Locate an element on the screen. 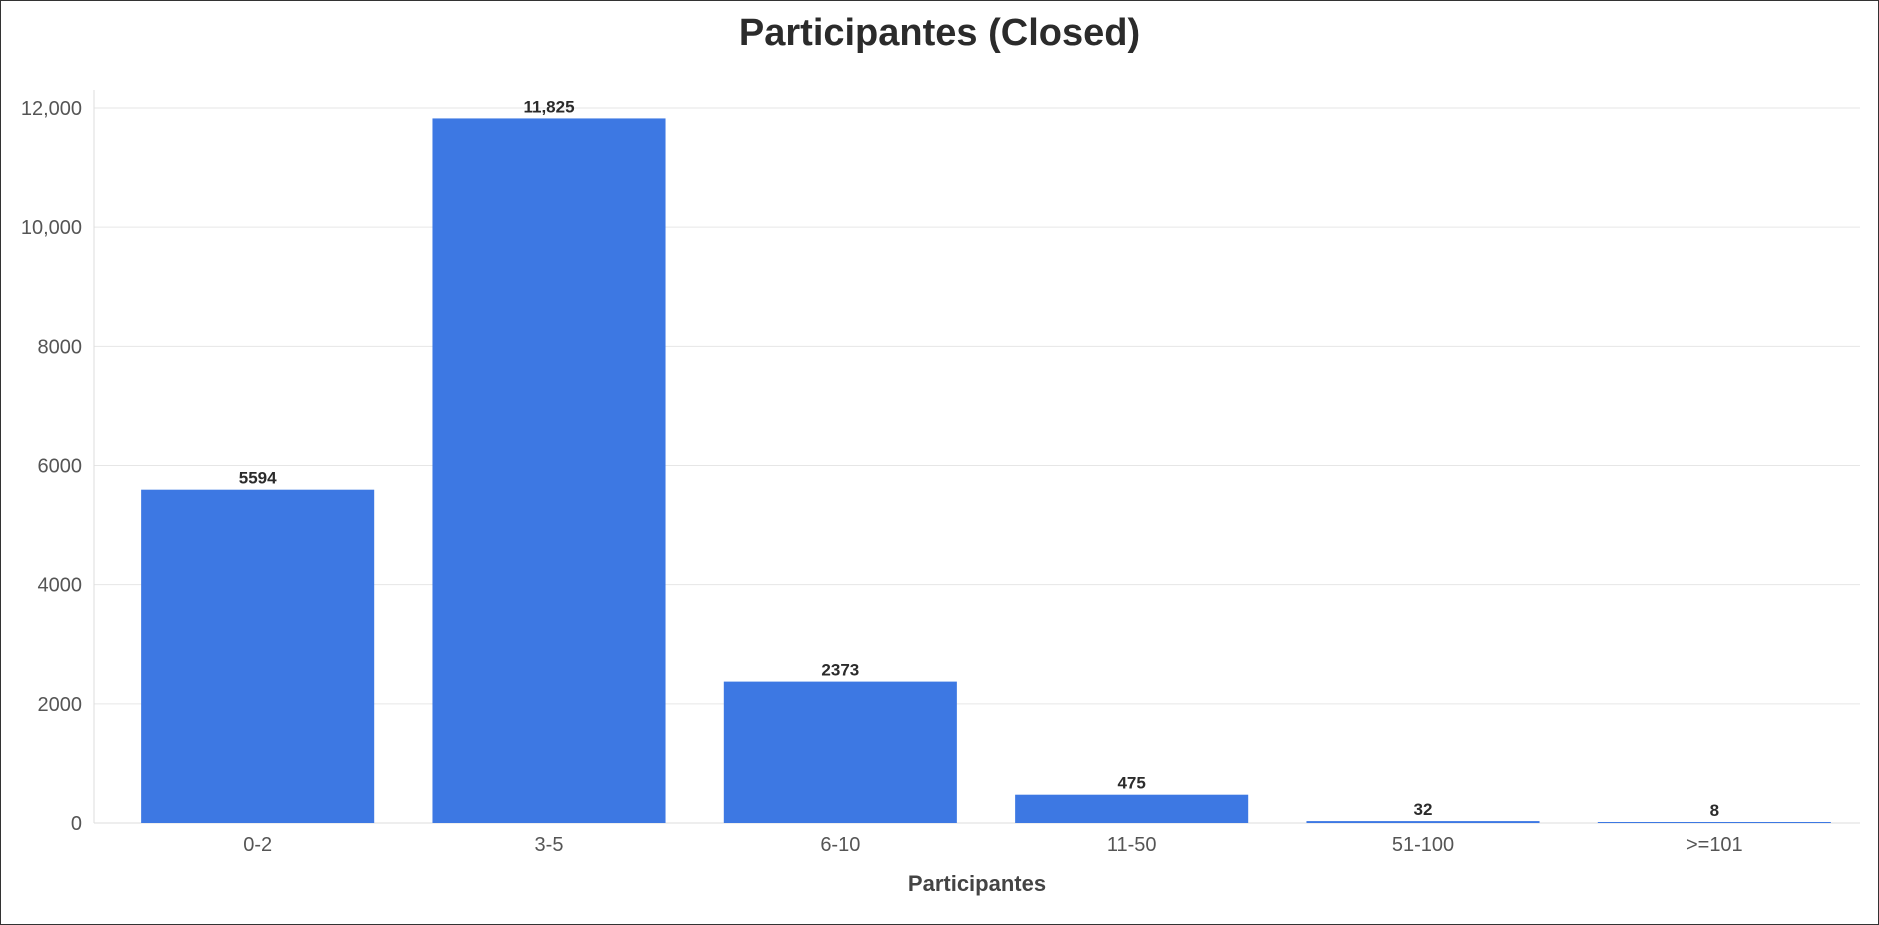  x-tick-label: 51-100 is located at coordinates (1423, 845).